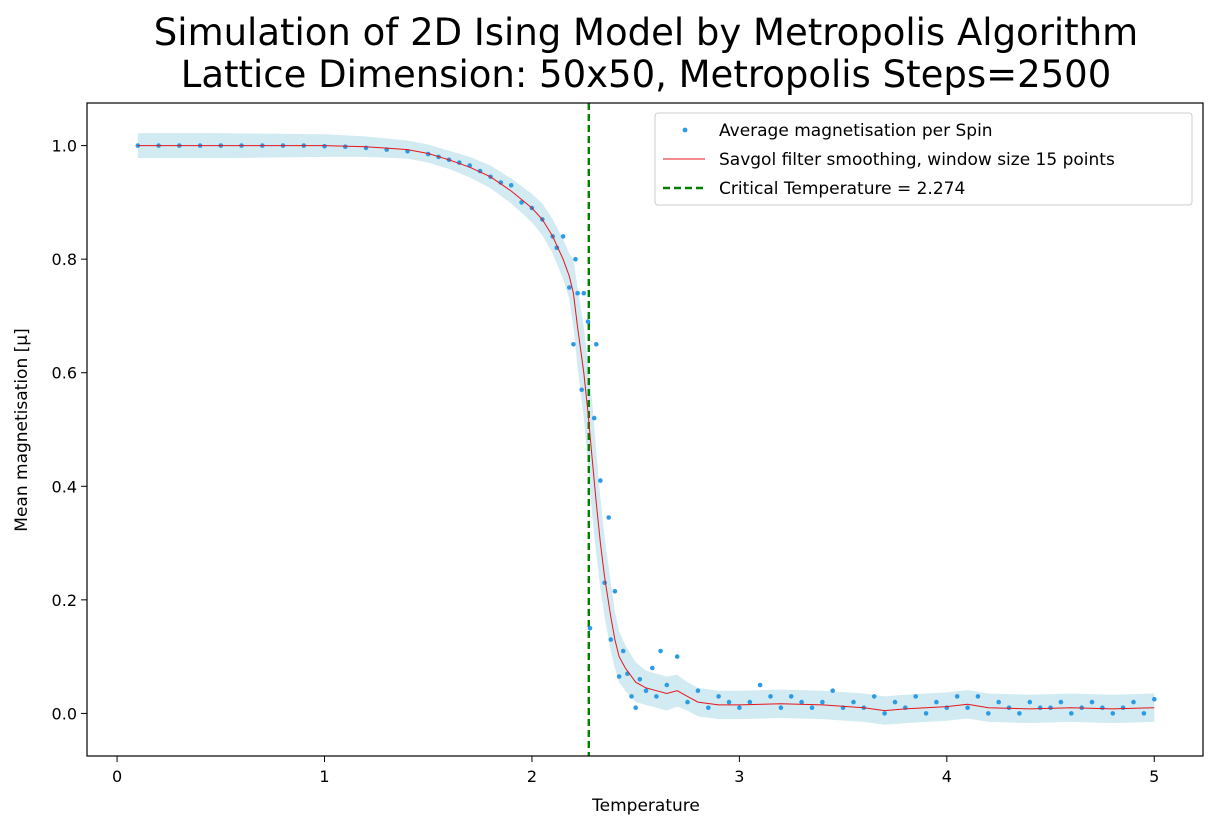 Image resolution: width=1217 pixels, height=830 pixels. Describe the element at coordinates (856, 131) in the screenshot. I see `legend-label-scatter: Average magnetisation per Spin` at that location.